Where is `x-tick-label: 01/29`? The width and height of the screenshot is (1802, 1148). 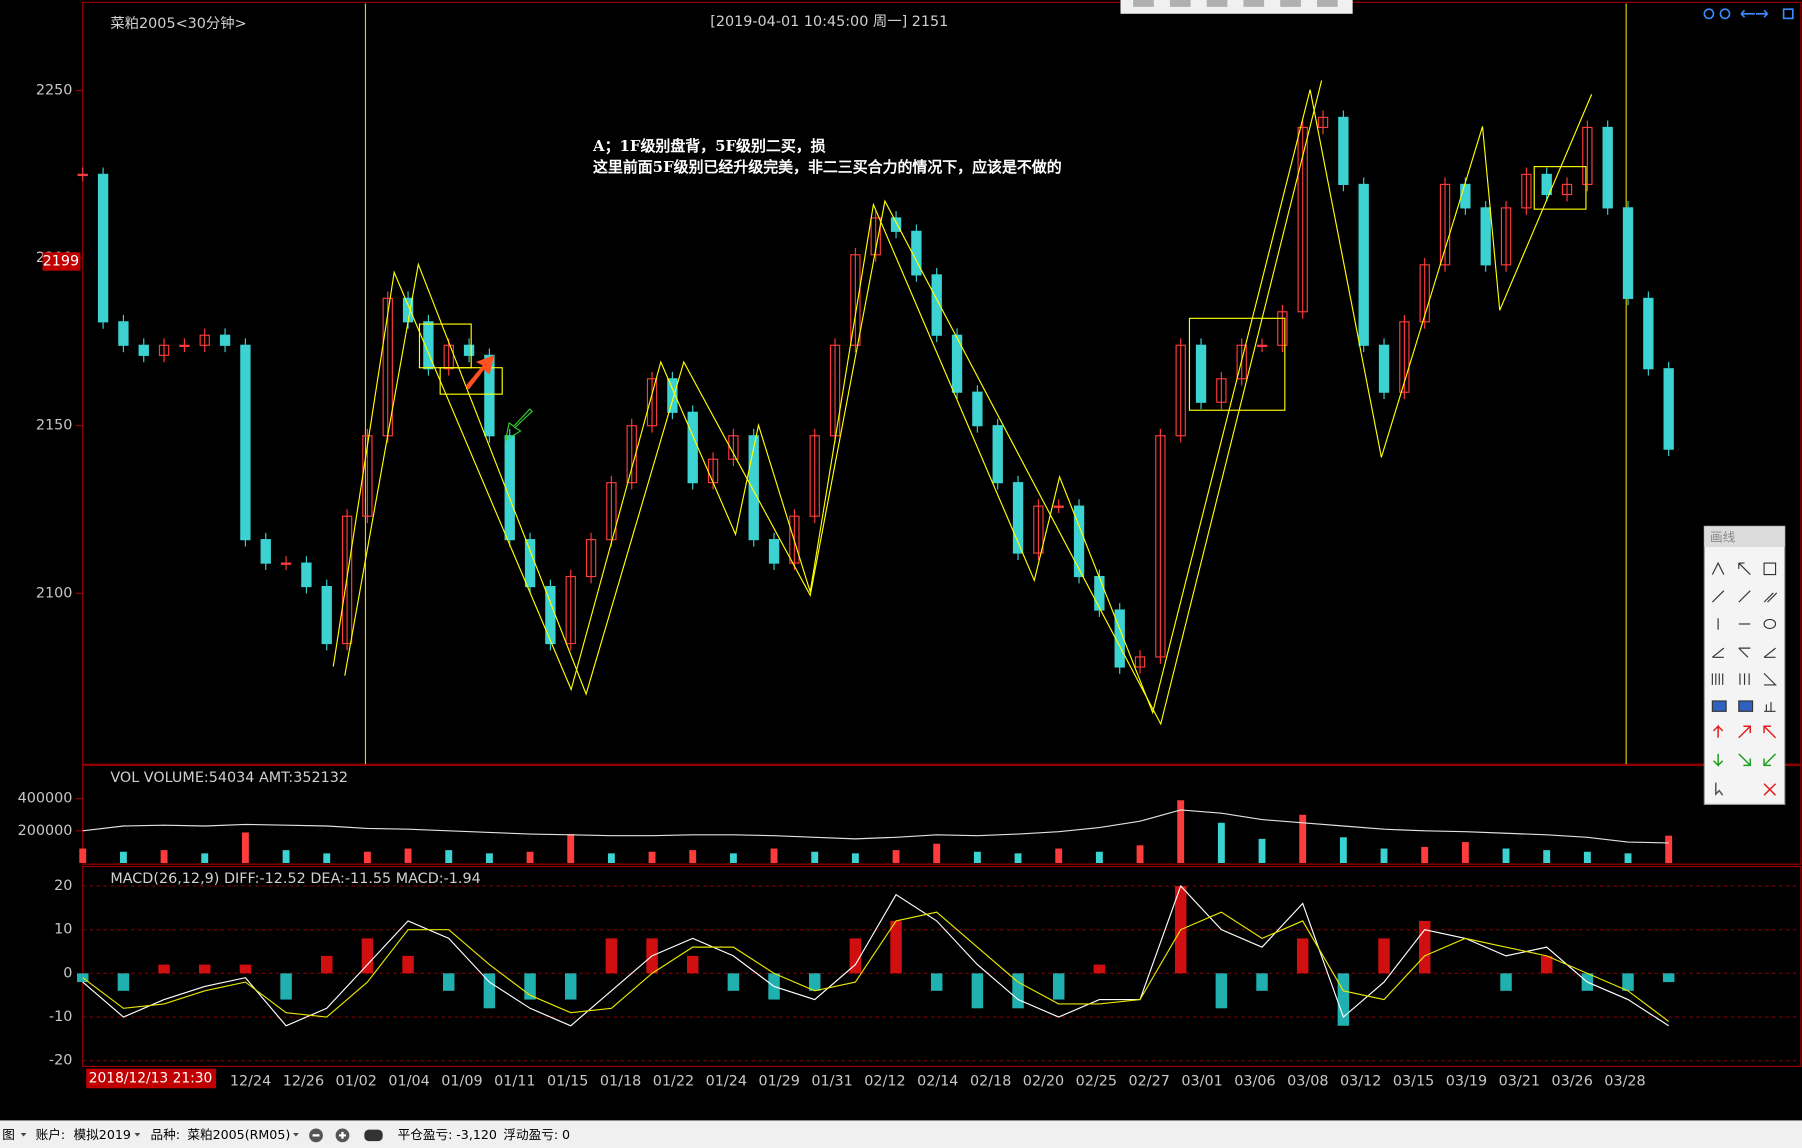 x-tick-label: 01/29 is located at coordinates (778, 1081).